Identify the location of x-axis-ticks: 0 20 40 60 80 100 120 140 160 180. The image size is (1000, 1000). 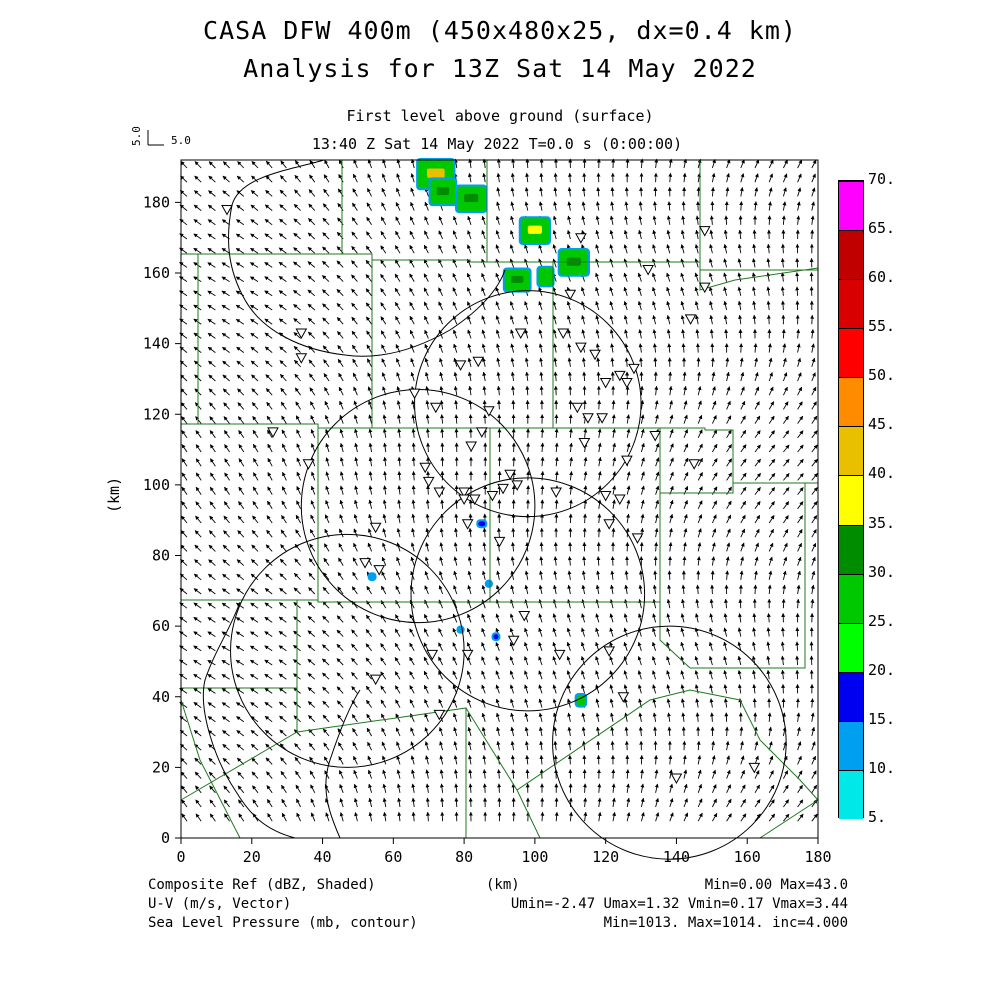
(504, 852).